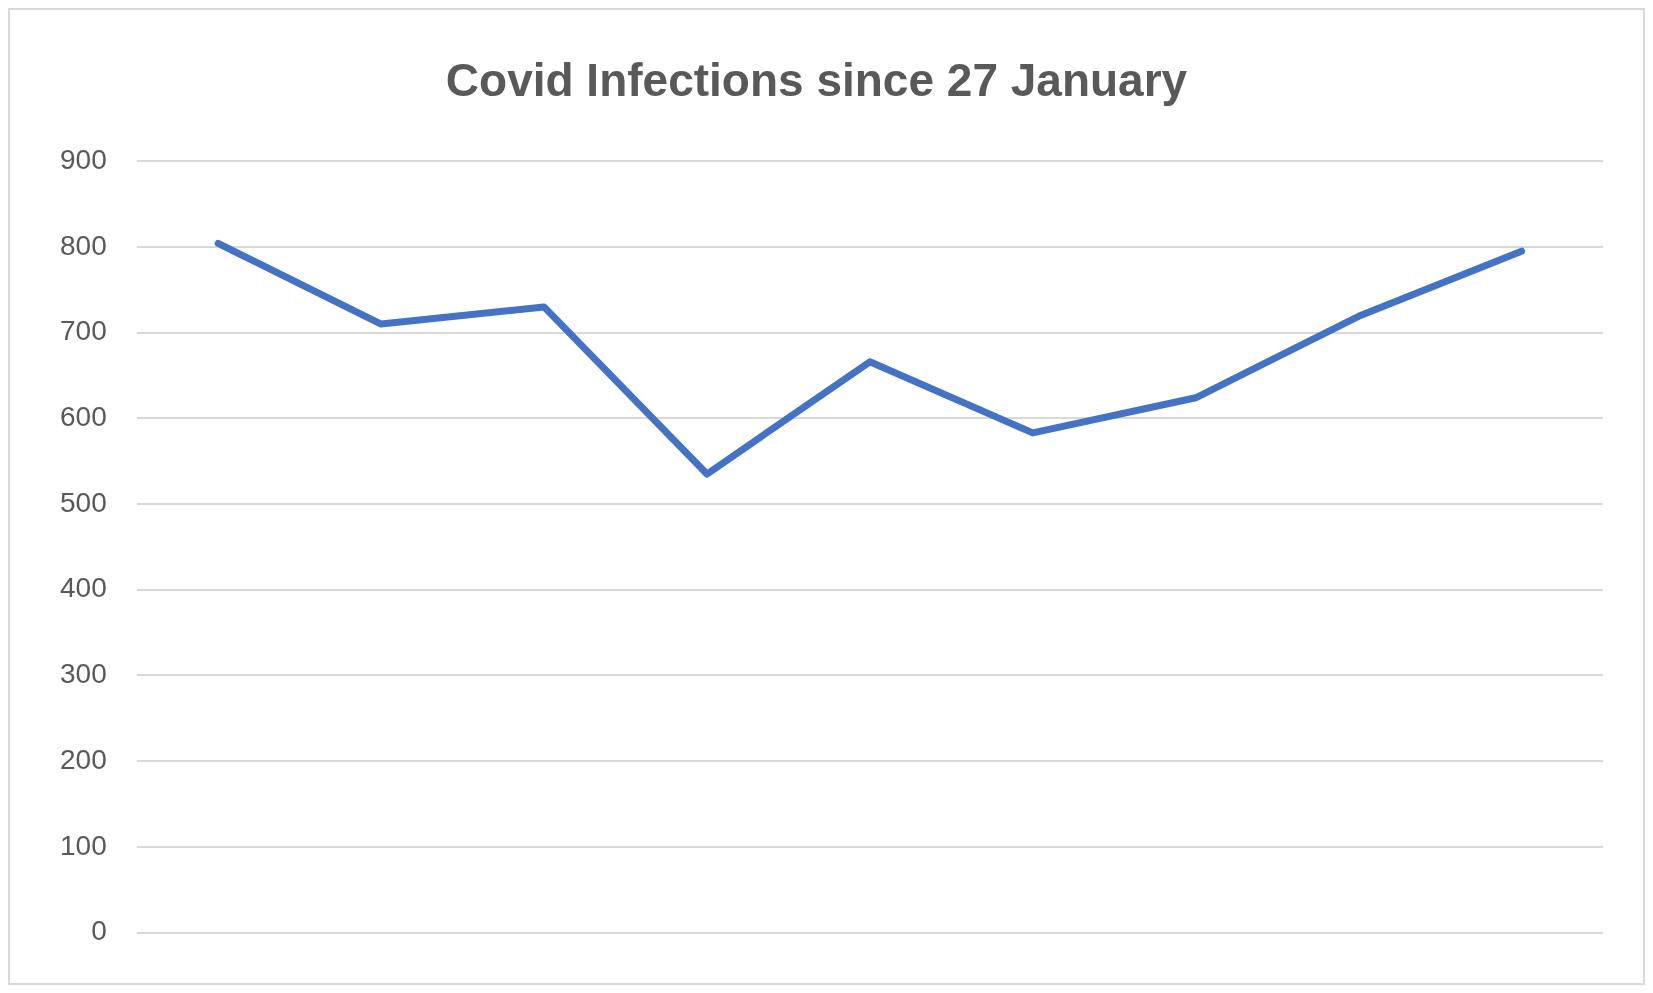  What do you see at coordinates (83, 674) in the screenshot?
I see `y-tick-label: 300` at bounding box center [83, 674].